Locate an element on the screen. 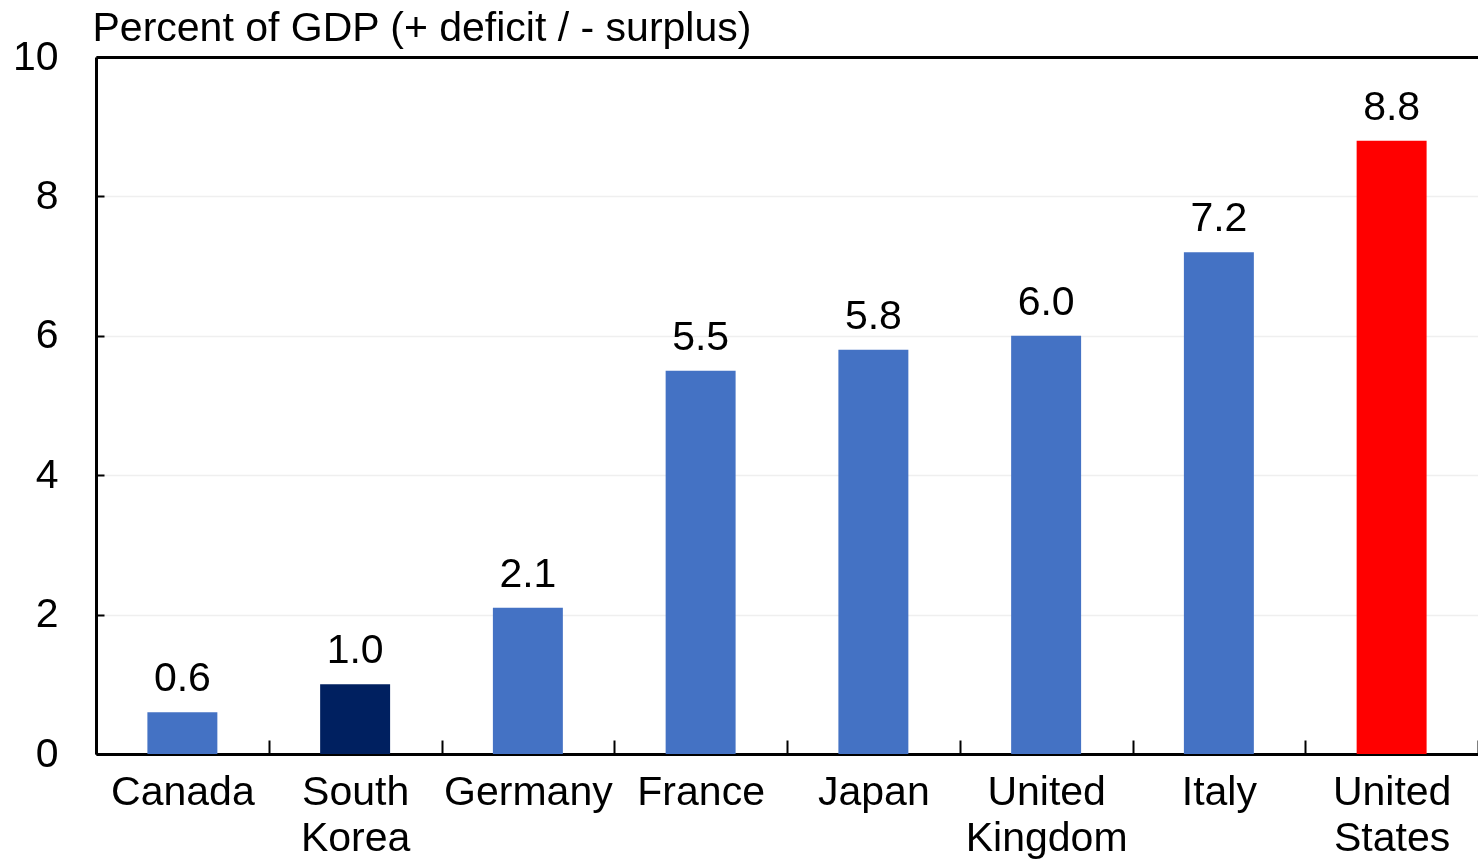 The image size is (1478, 865). x-tick-label: United Kingdom is located at coordinates (1046, 813).